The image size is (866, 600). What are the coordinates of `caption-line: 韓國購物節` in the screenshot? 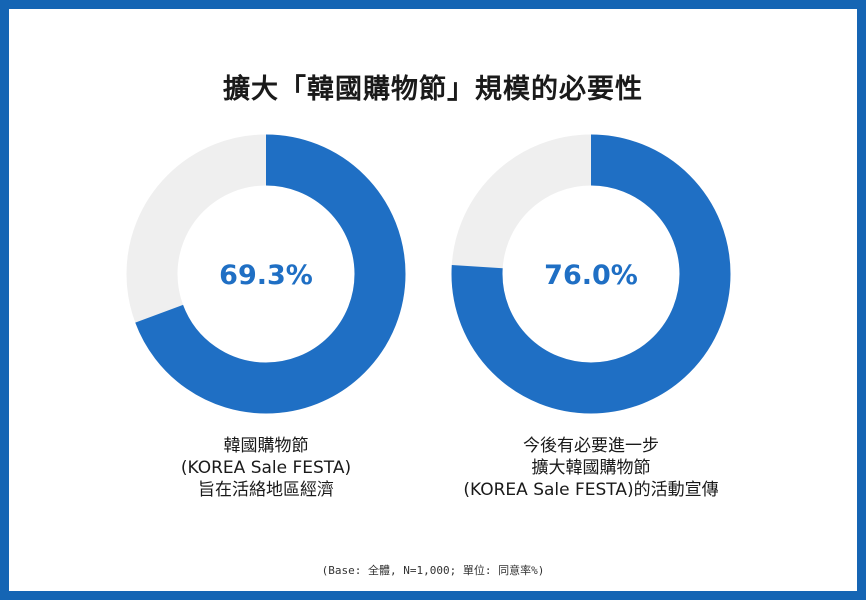 It's located at (266, 446).